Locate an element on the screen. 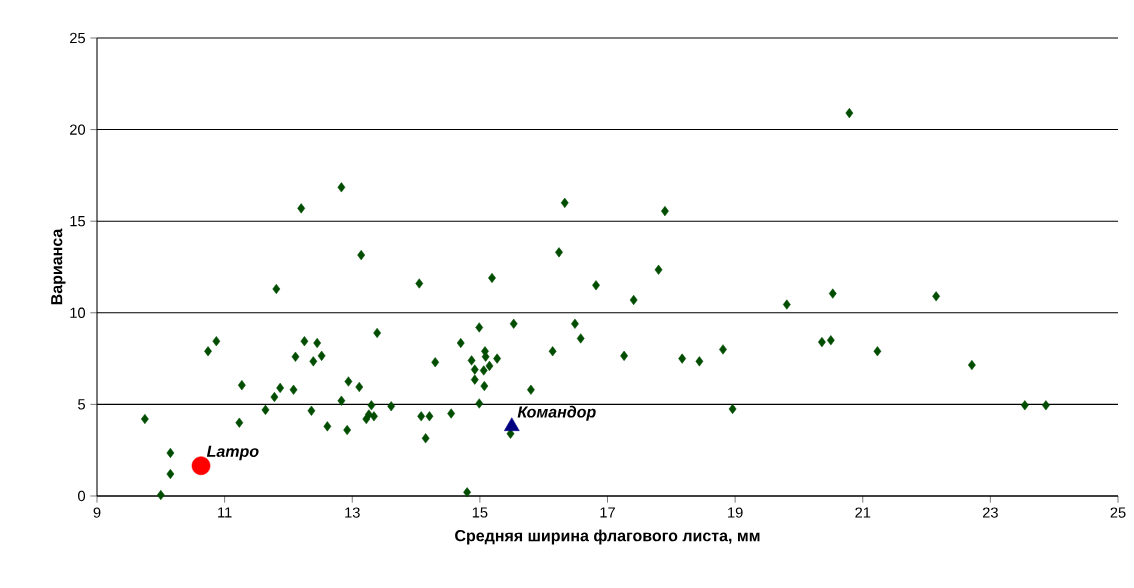  x-tick-label: 11 is located at coordinates (225, 512).